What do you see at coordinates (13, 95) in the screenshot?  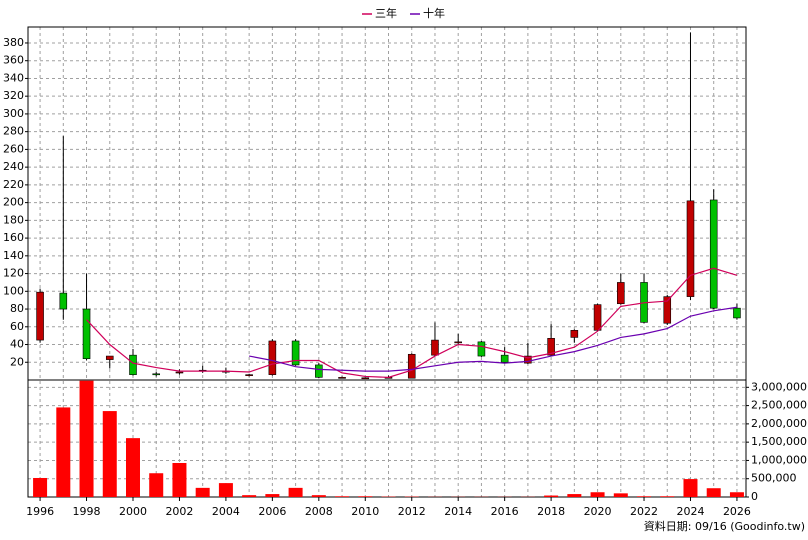 I see `y-tick-label: 320` at bounding box center [13, 95].